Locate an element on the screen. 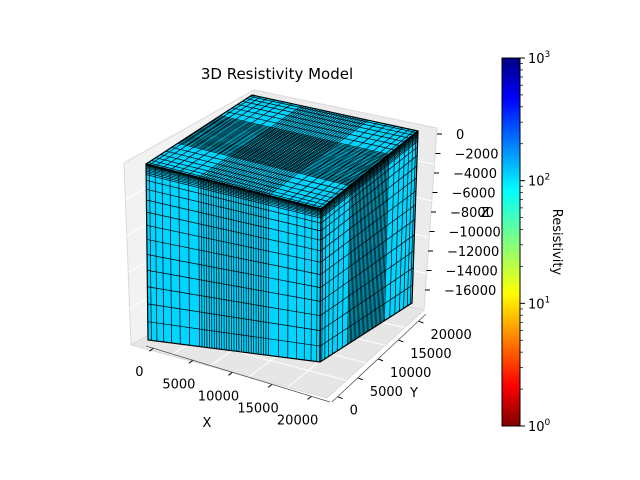  colorbar-tick-label: 10³ is located at coordinates (539, 58).